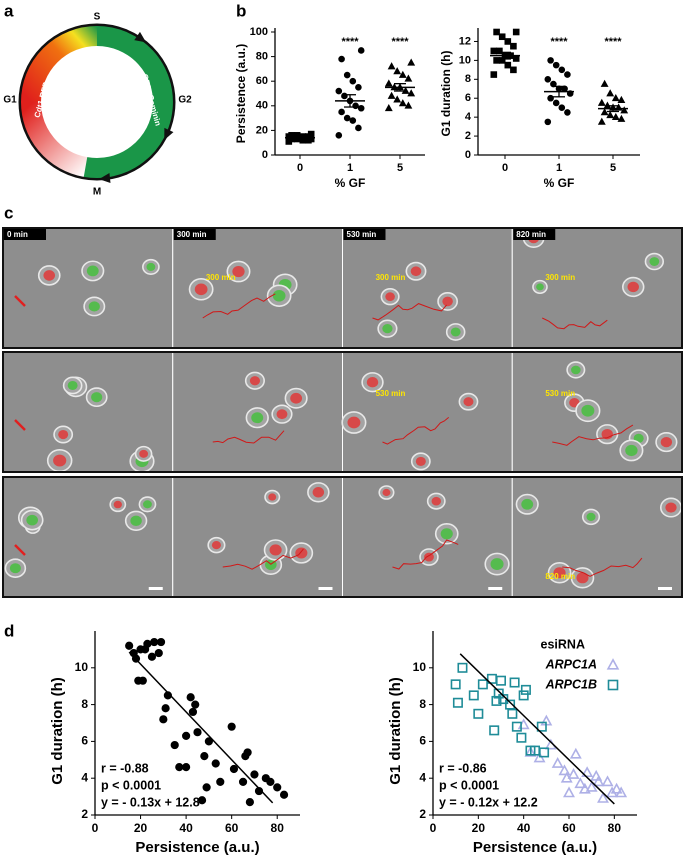 Image resolution: width=685 pixels, height=859 pixels. Describe the element at coordinates (241, 93) in the screenshot. I see `y-axis-label: Persistence (a.u.)` at that location.